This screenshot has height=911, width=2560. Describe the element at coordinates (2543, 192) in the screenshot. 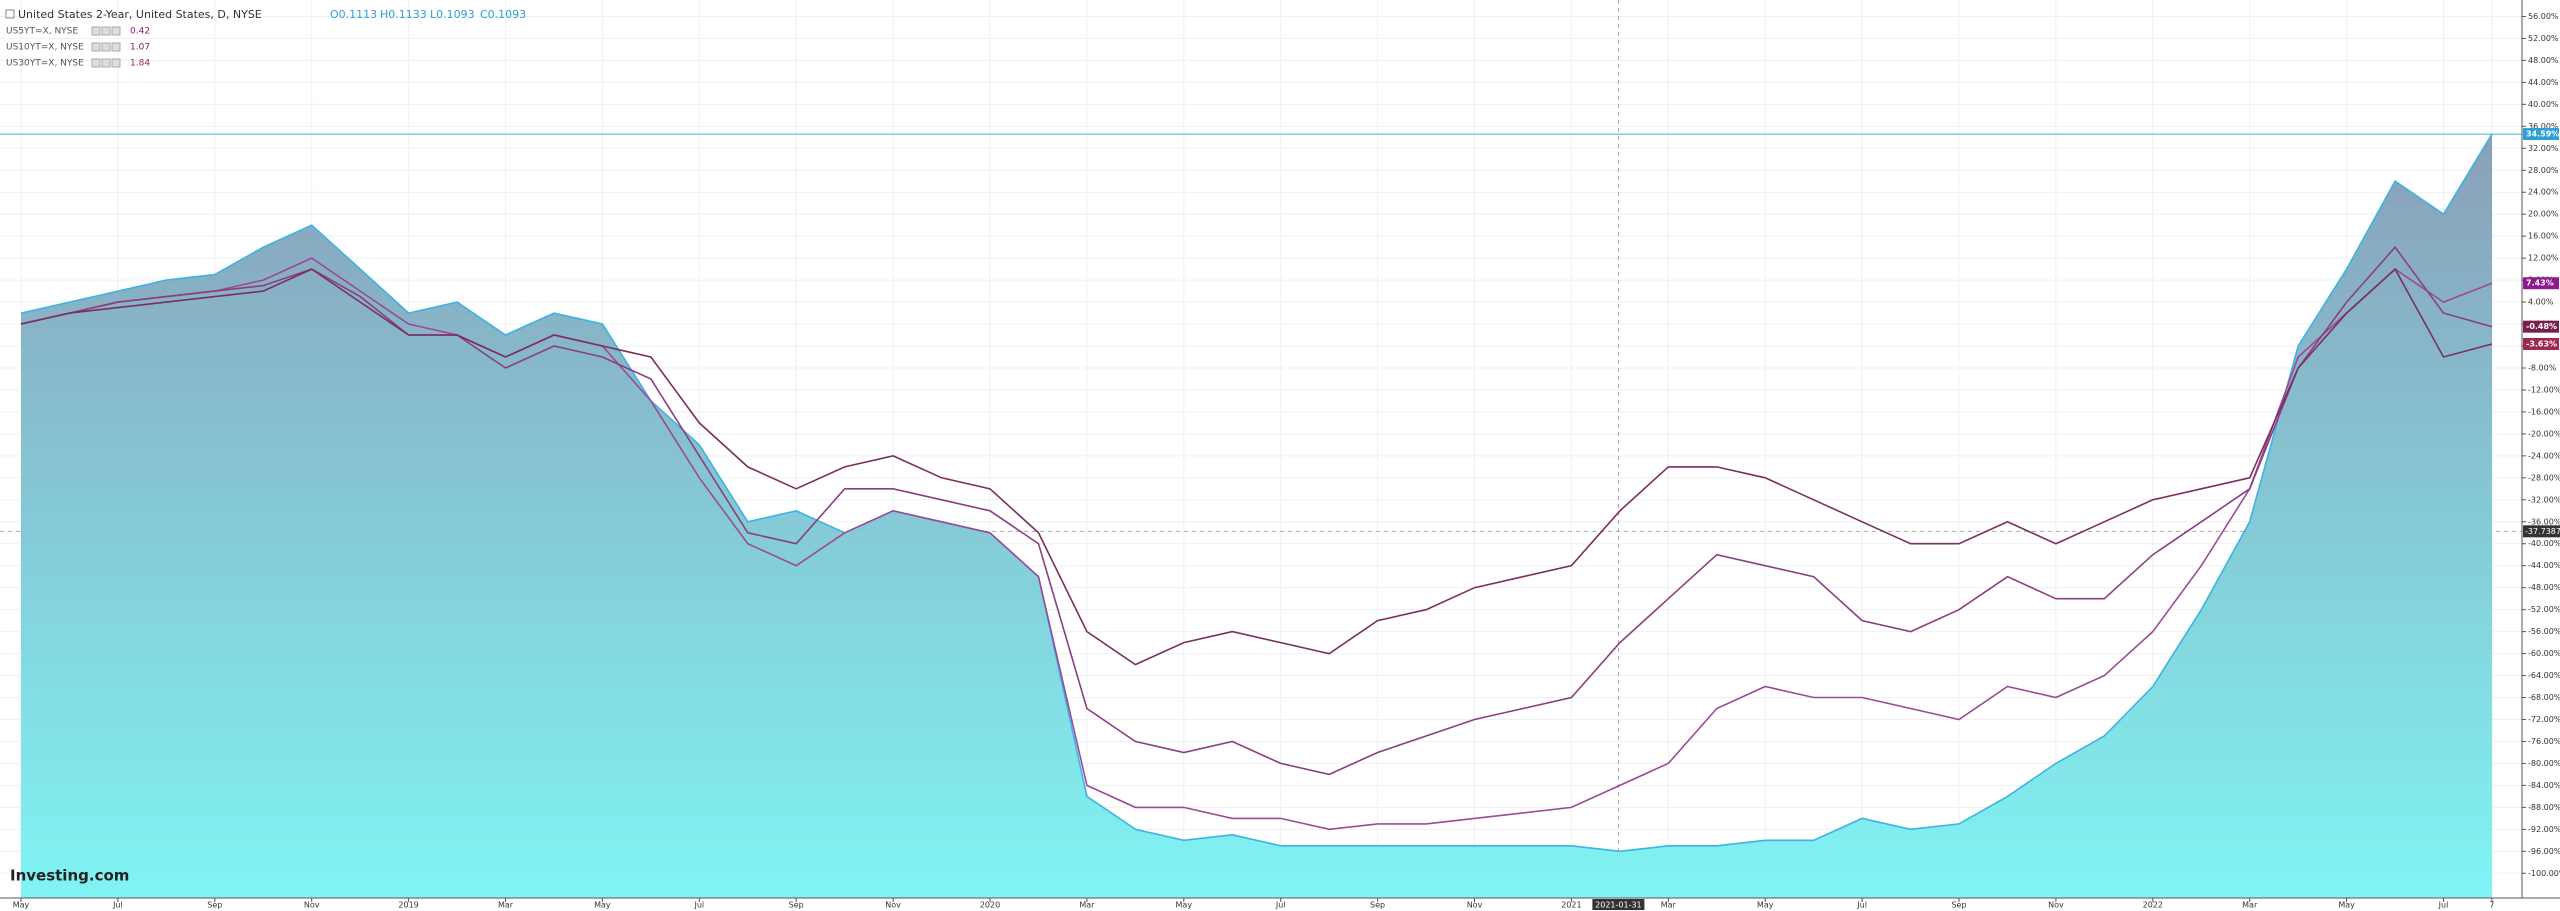

I see `y-tick-label: 24.00%` at that location.